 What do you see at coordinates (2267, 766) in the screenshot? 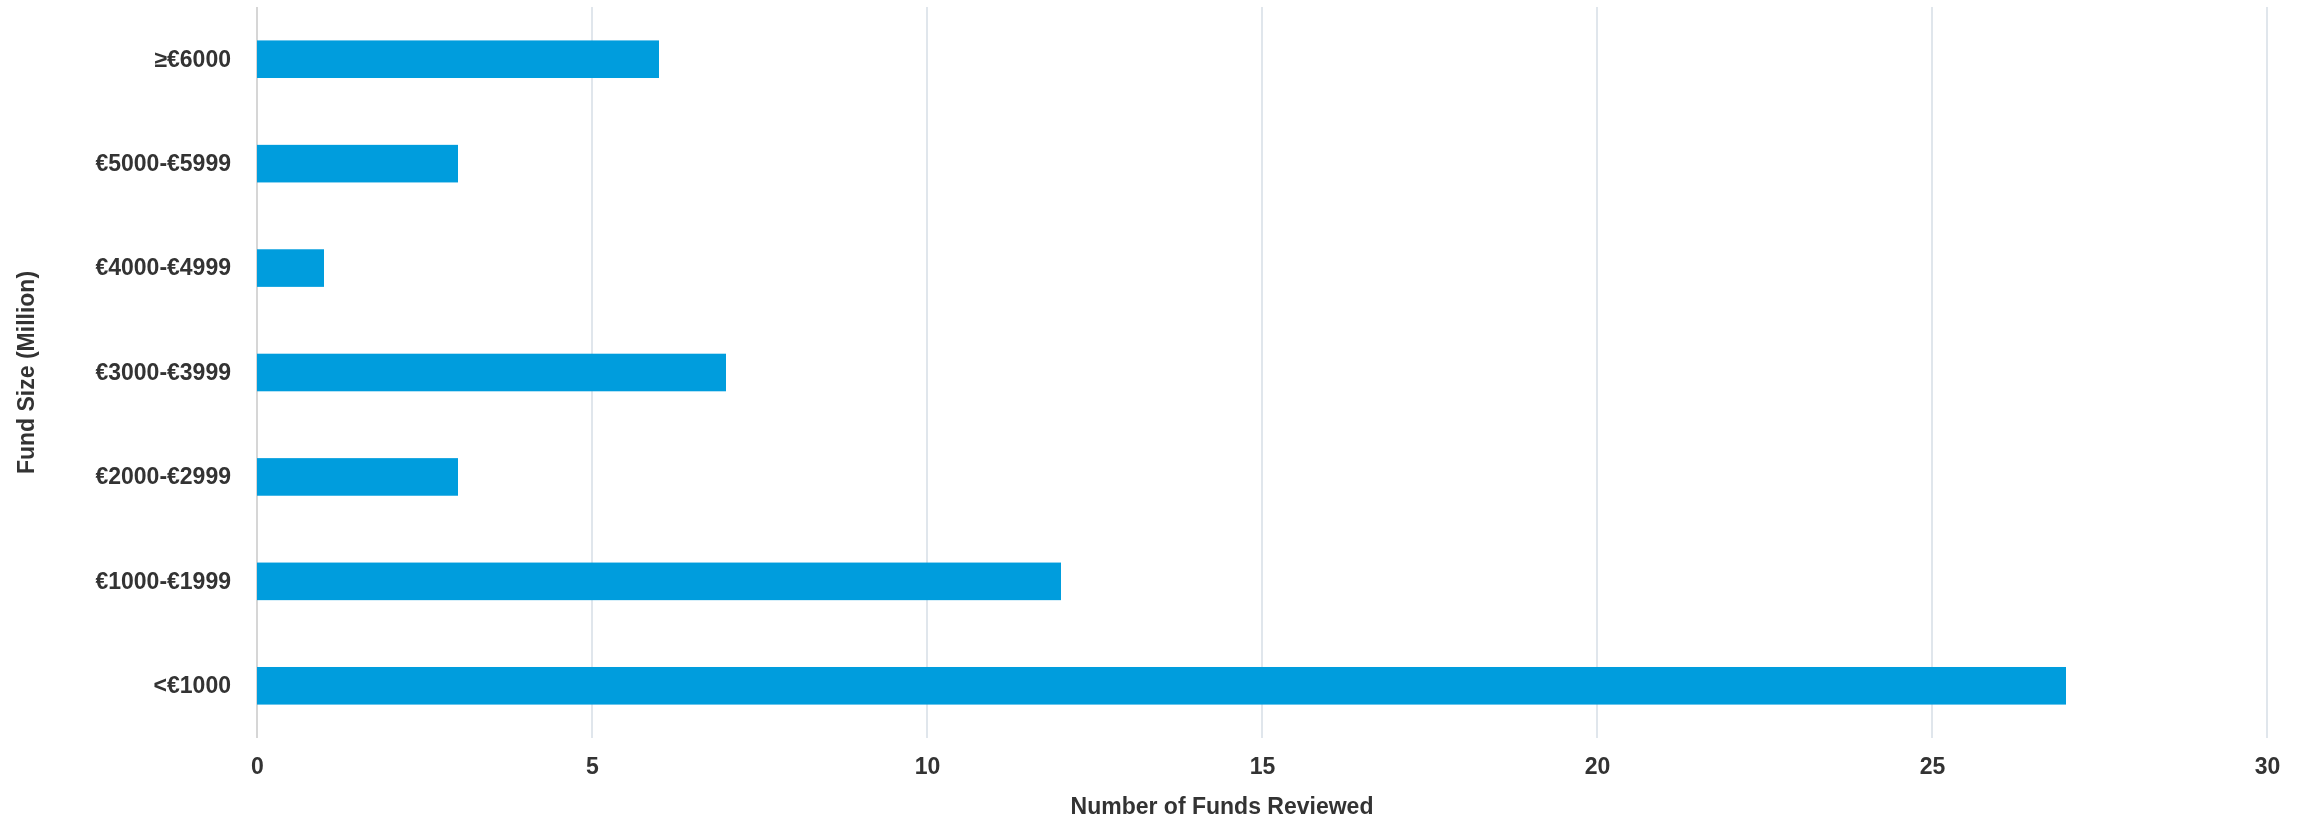
I see `x-tick-label: 30` at bounding box center [2267, 766].